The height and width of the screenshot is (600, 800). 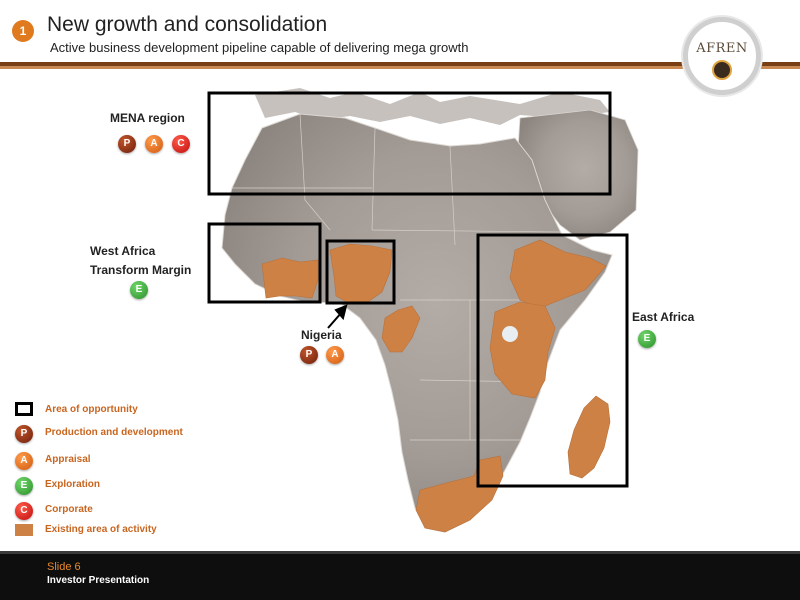 I want to click on header-rule-light, so click(x=400, y=67).